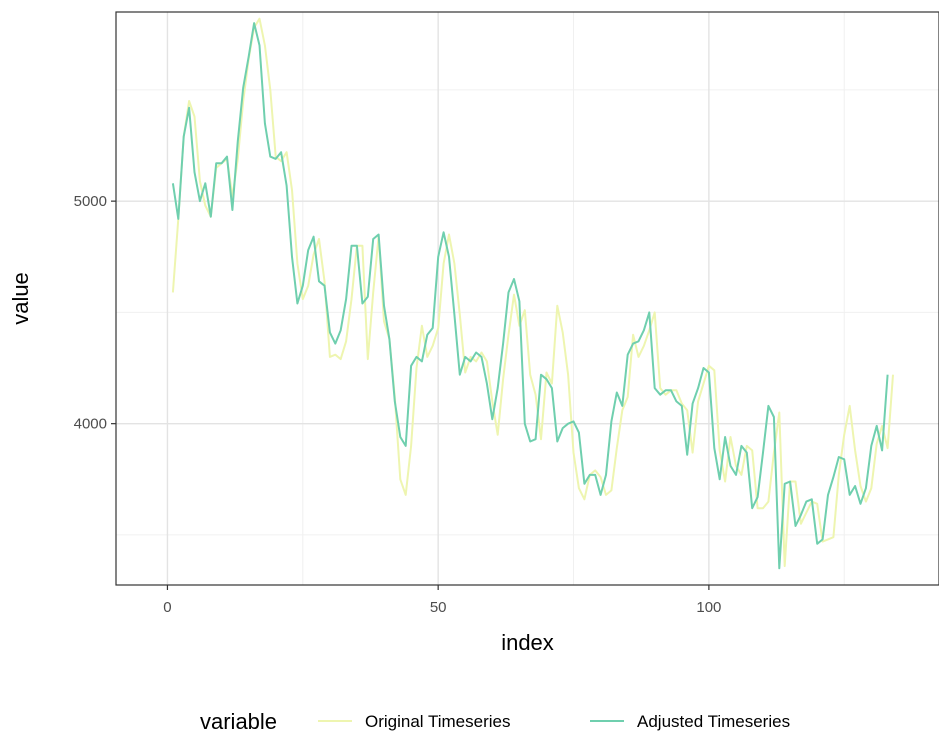 The width and height of the screenshot is (939, 738). What do you see at coordinates (90, 201) in the screenshot?
I see `y-tick-label: 5000` at bounding box center [90, 201].